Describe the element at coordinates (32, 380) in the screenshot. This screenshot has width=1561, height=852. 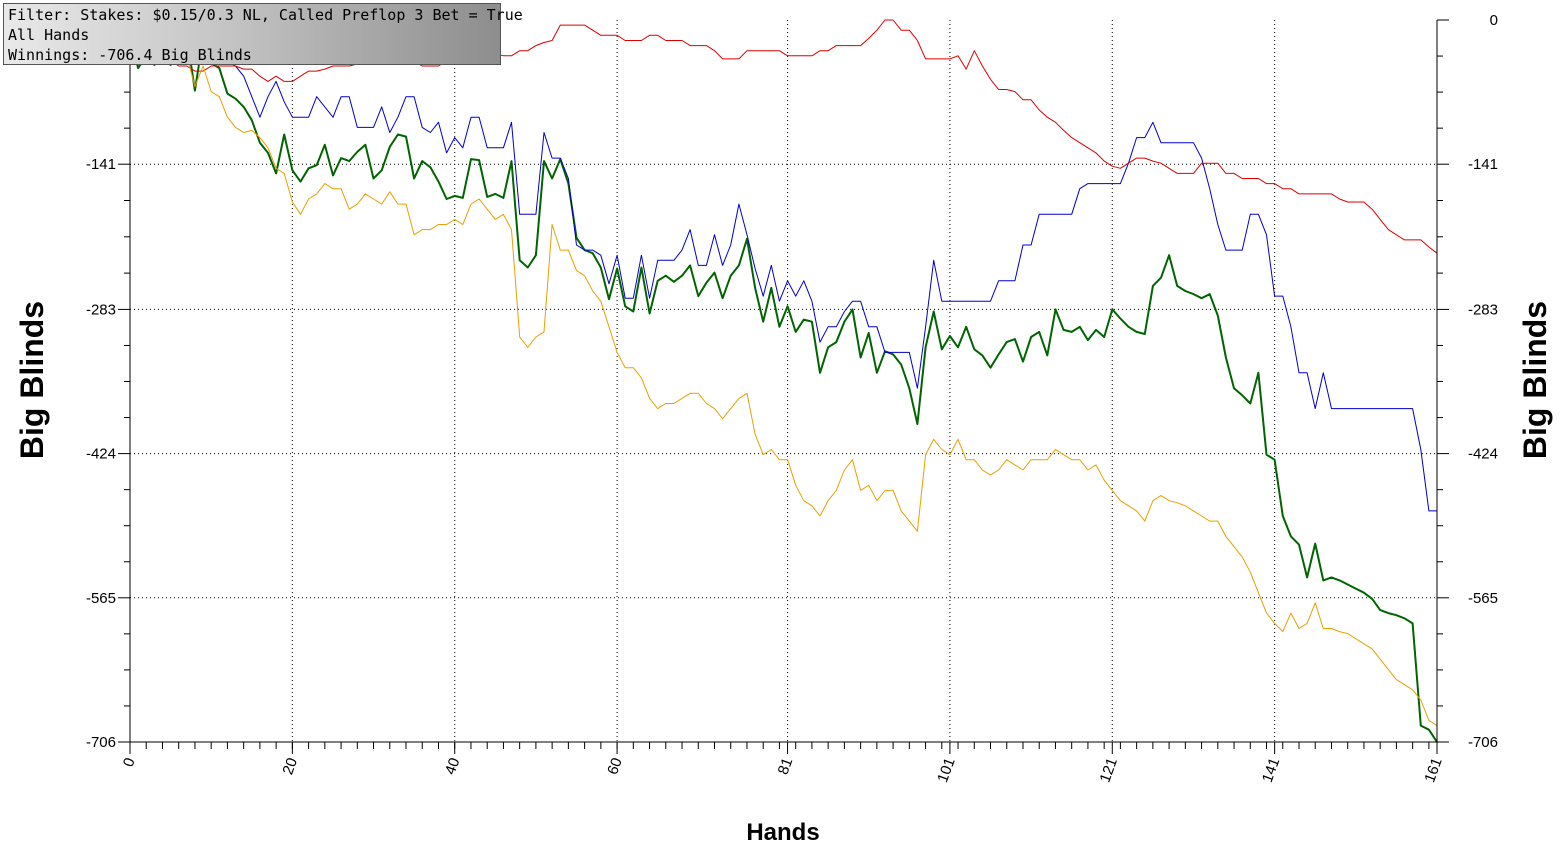
I see `y-axis-title-left: Big Blinds` at that location.